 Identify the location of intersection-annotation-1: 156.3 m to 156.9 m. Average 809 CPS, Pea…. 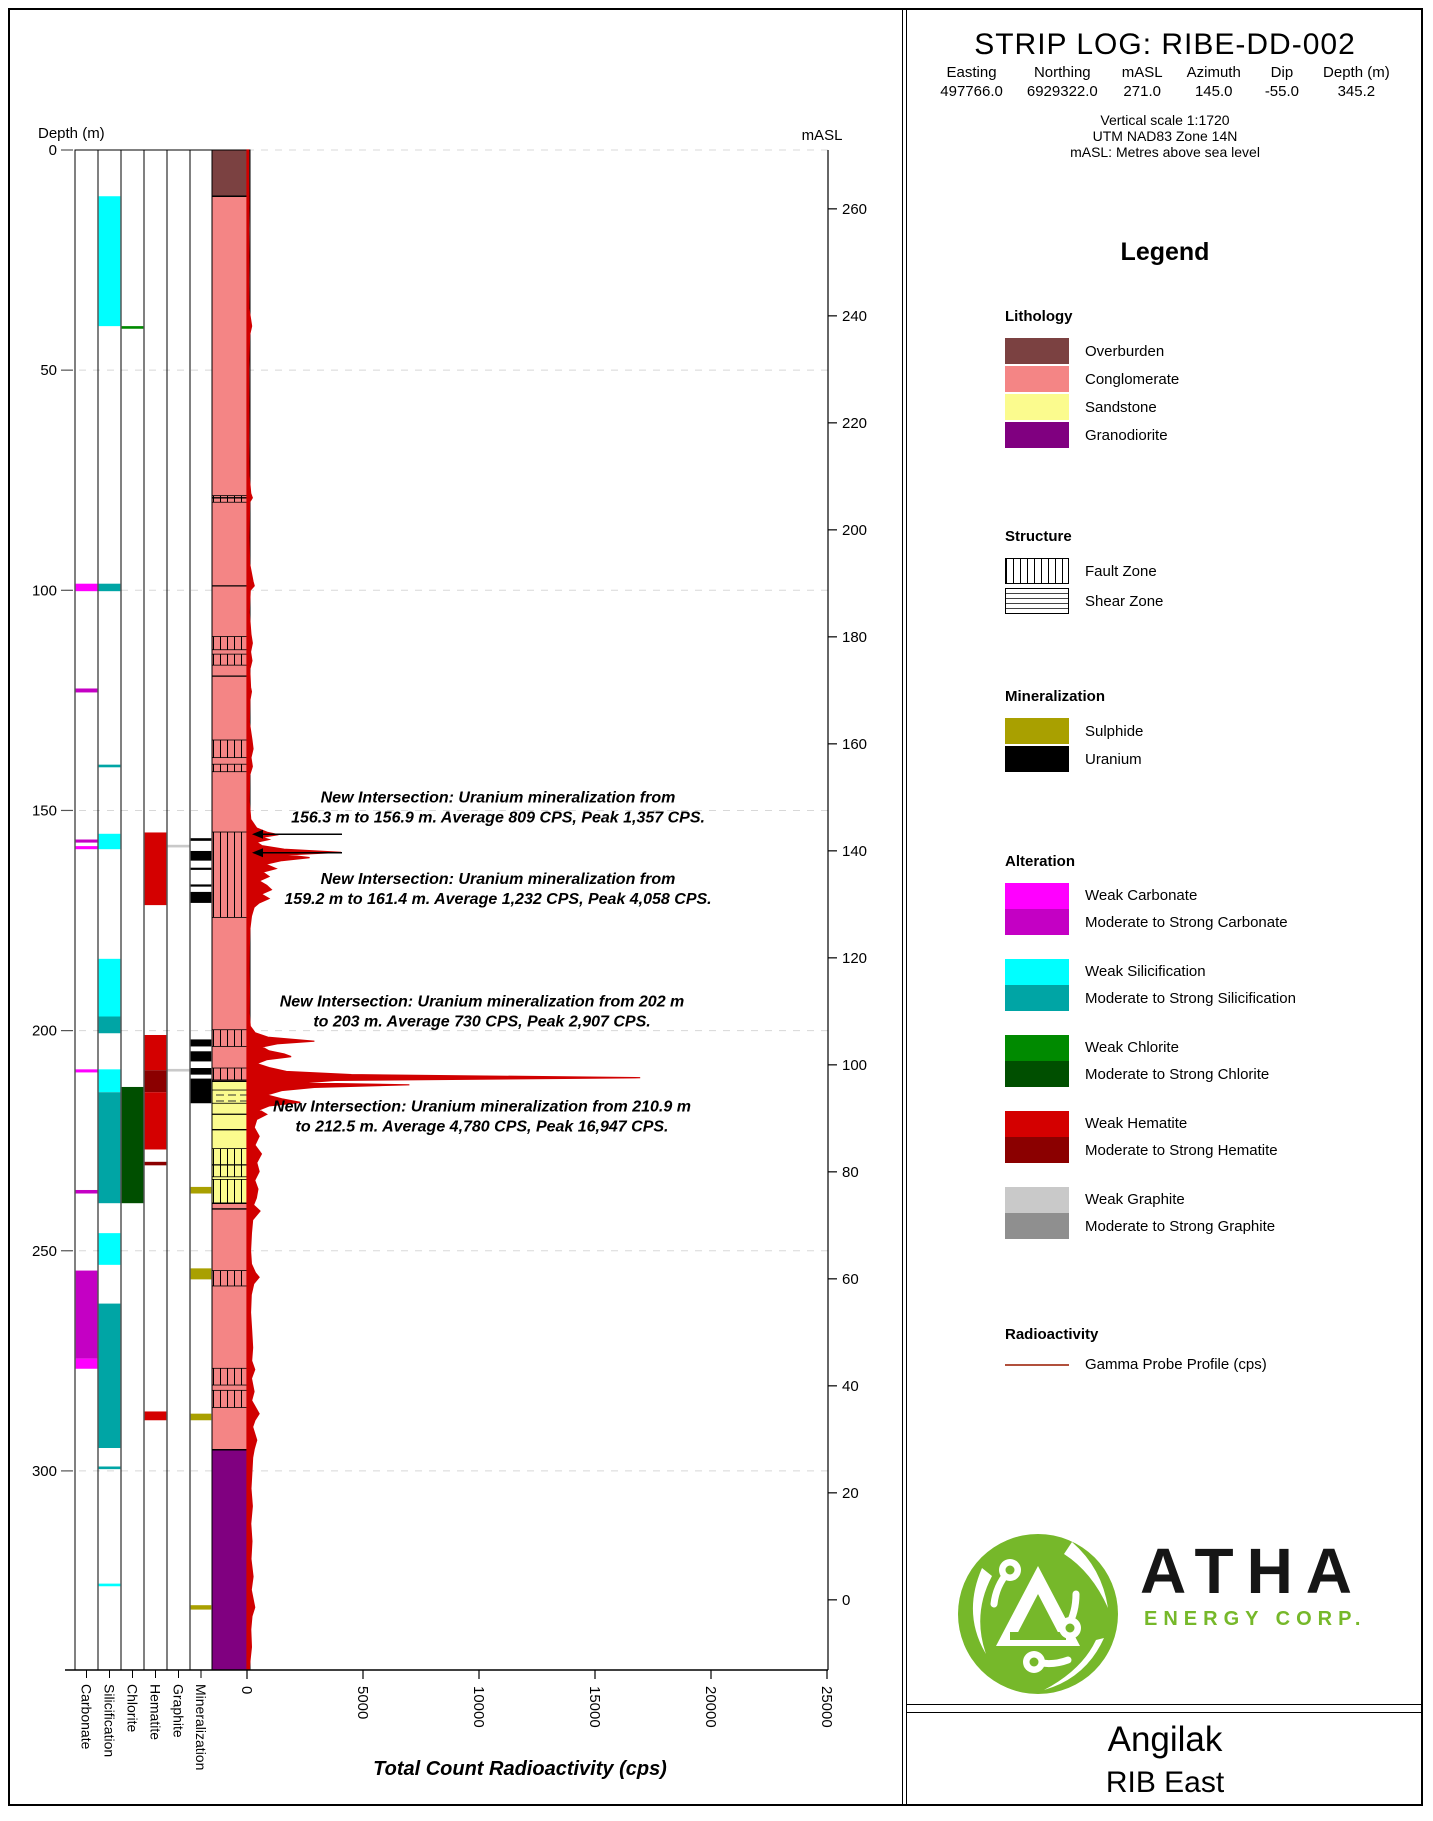
(498, 817).